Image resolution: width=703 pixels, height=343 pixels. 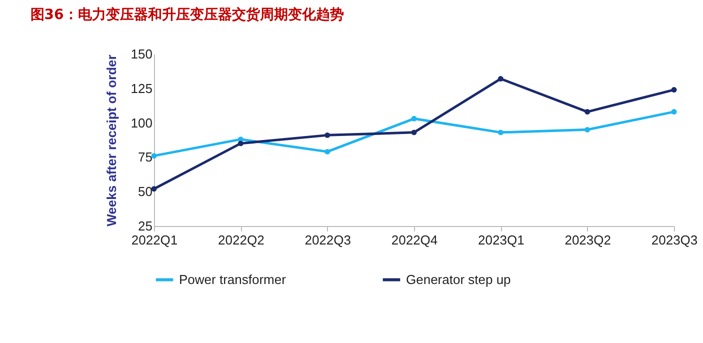 I want to click on x-tick-label: 2023Q3, so click(x=674, y=240).